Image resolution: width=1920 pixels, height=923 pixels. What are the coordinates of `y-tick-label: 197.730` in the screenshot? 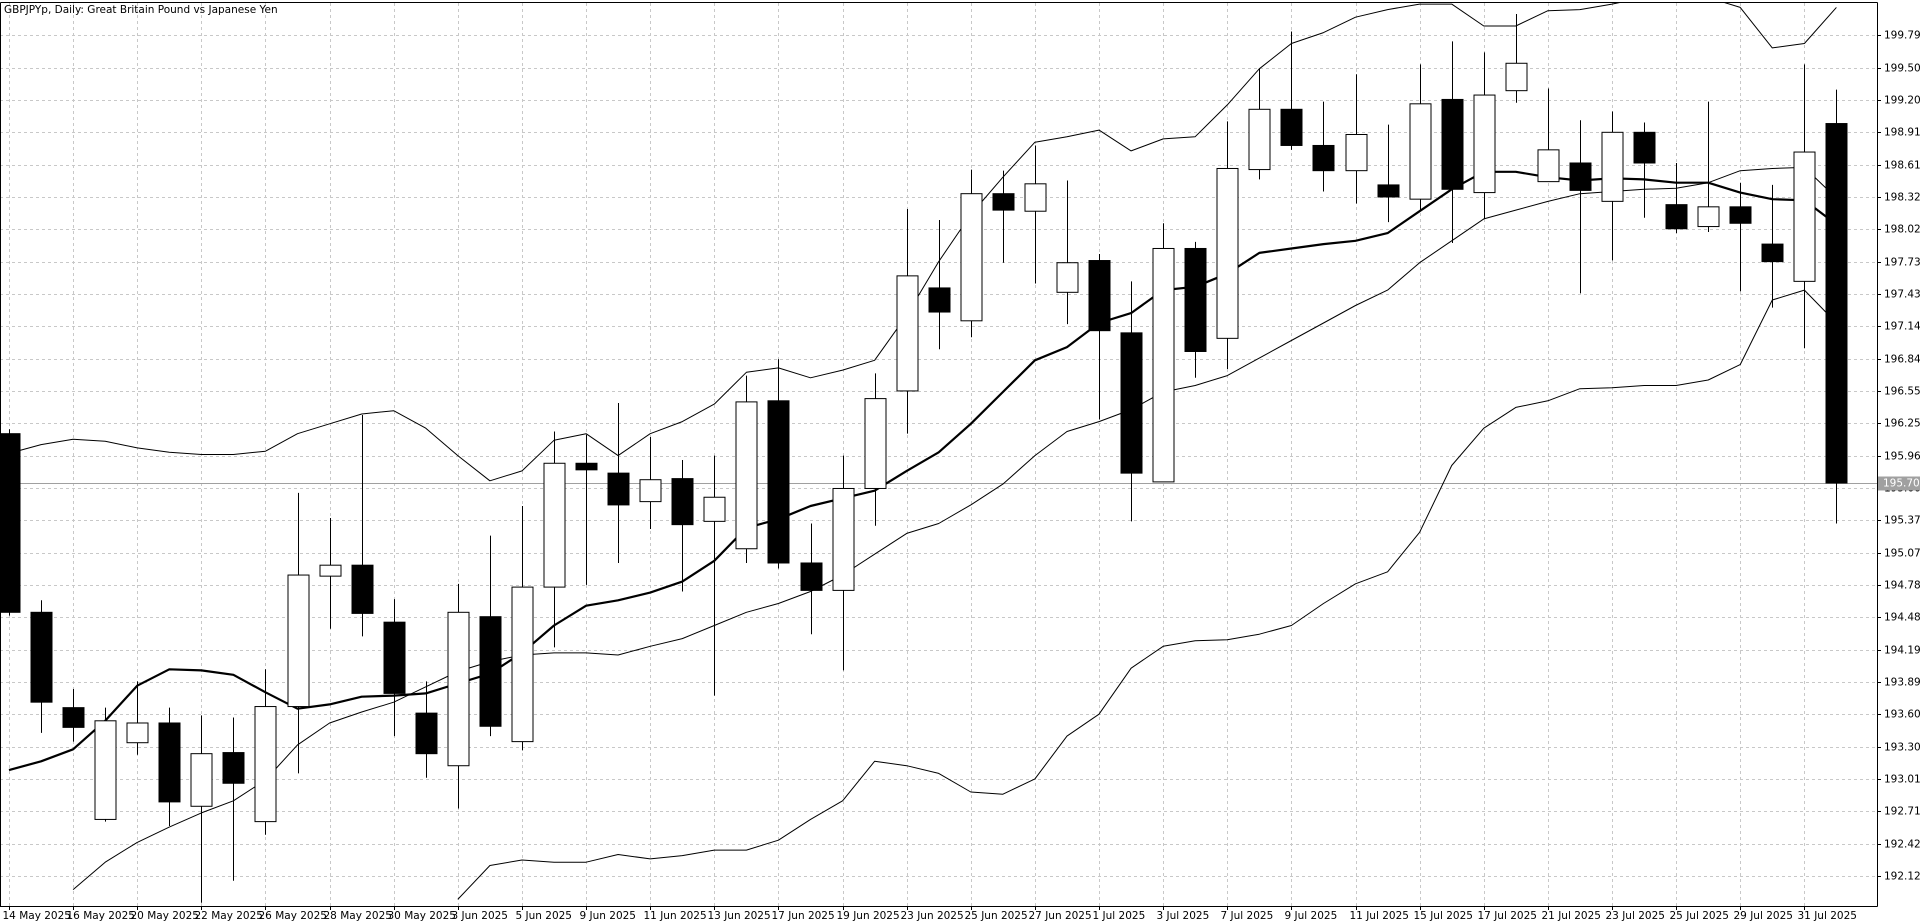 It's located at (1902, 263).